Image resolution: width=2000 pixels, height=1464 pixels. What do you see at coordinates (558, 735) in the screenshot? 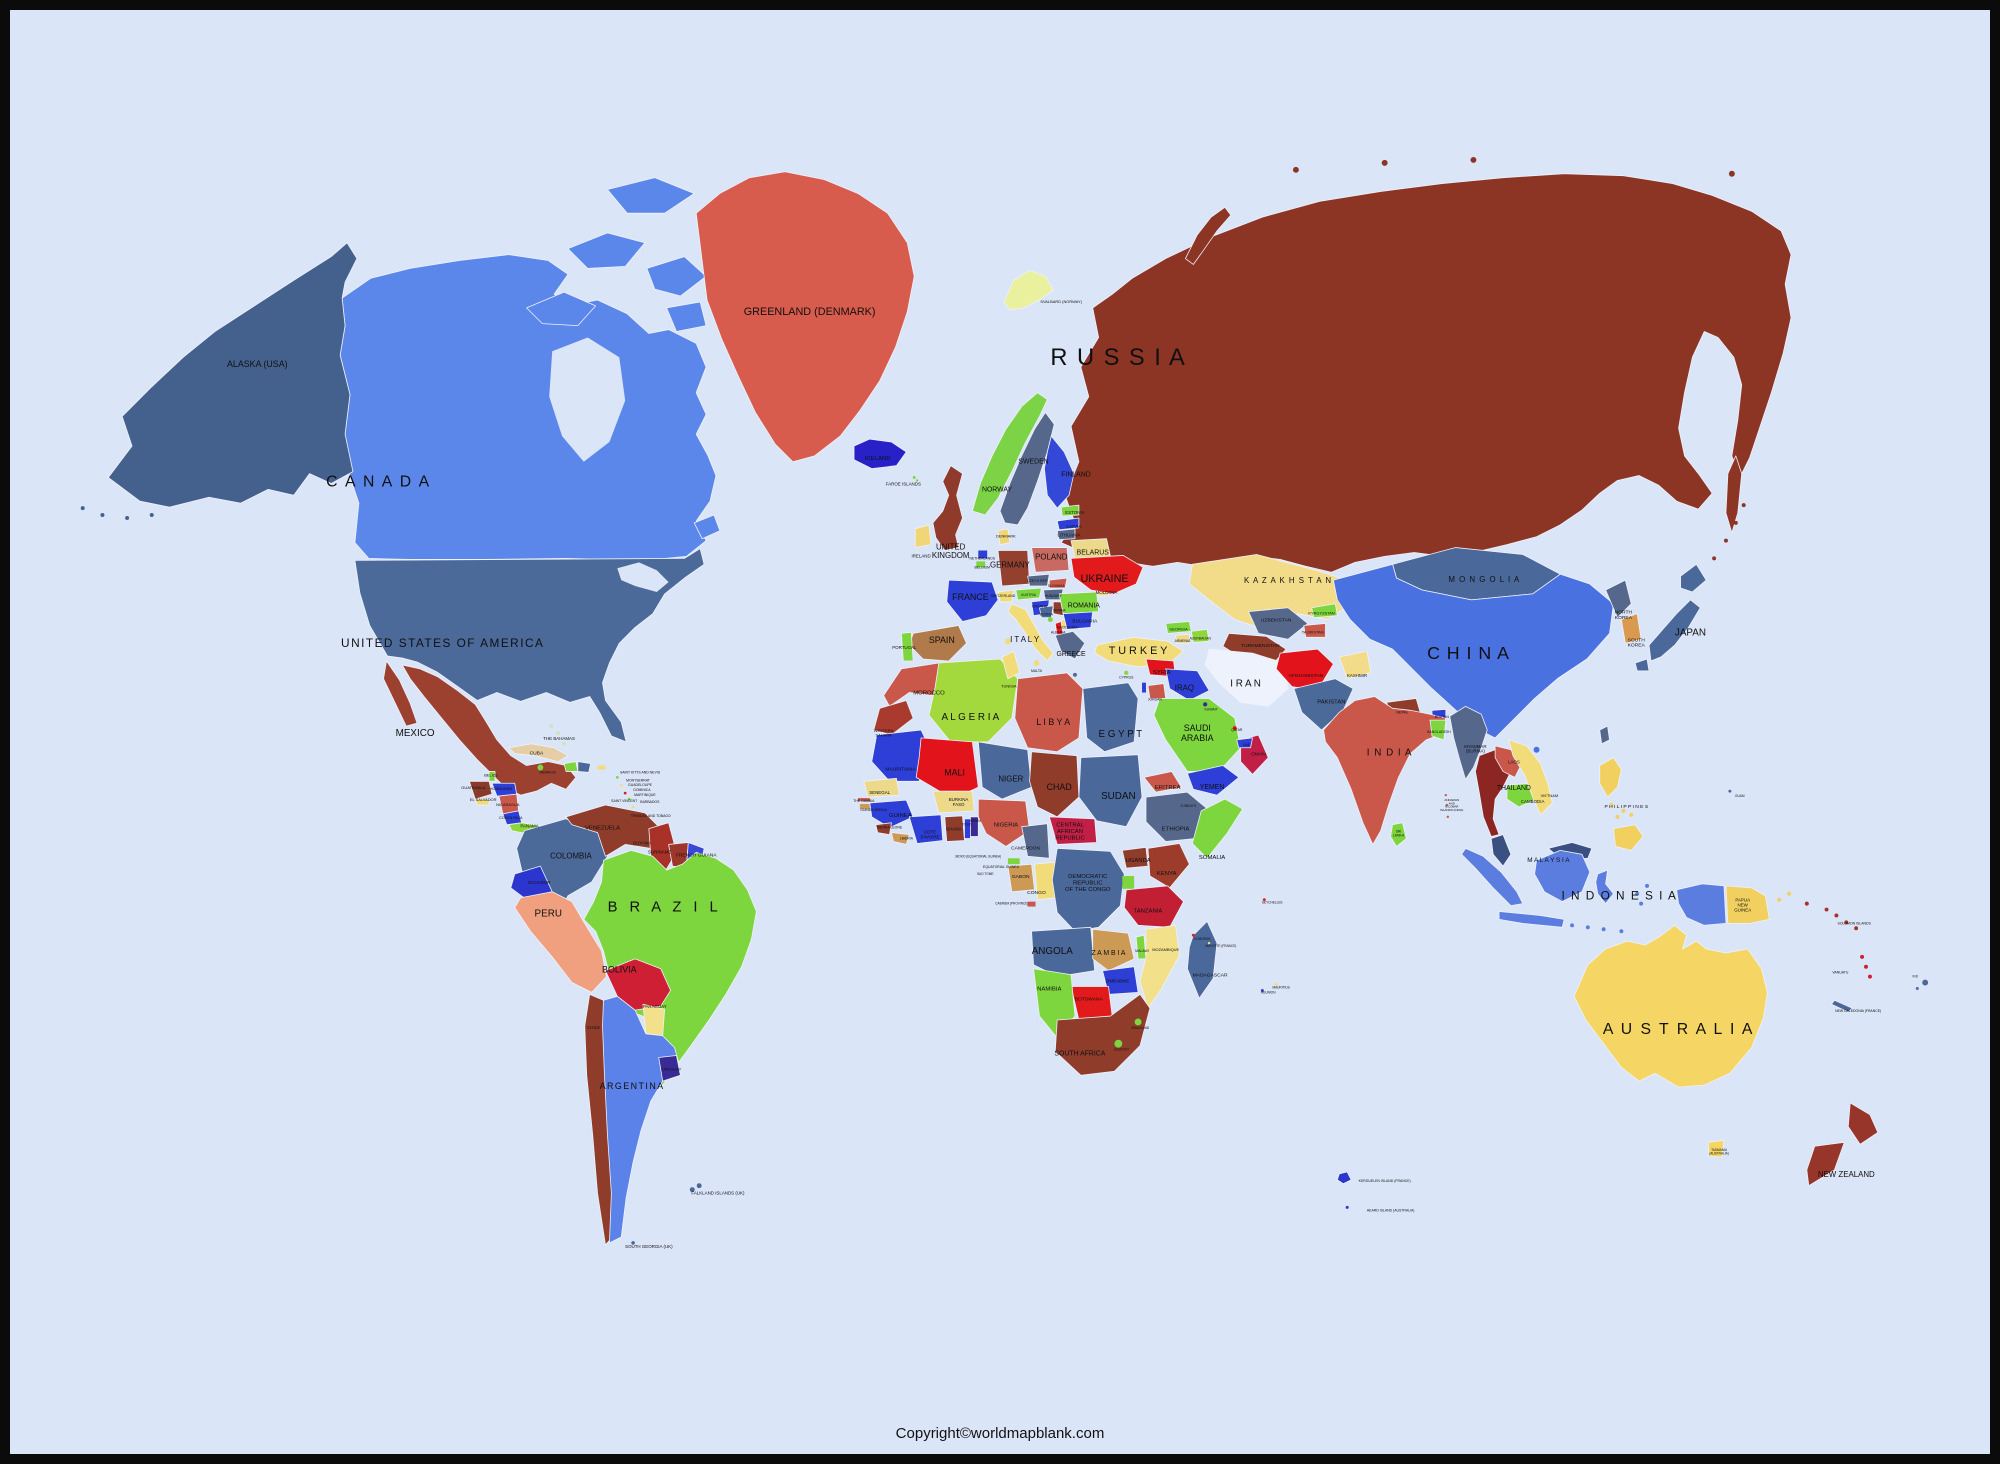
I see `bahamas-islands` at bounding box center [558, 735].